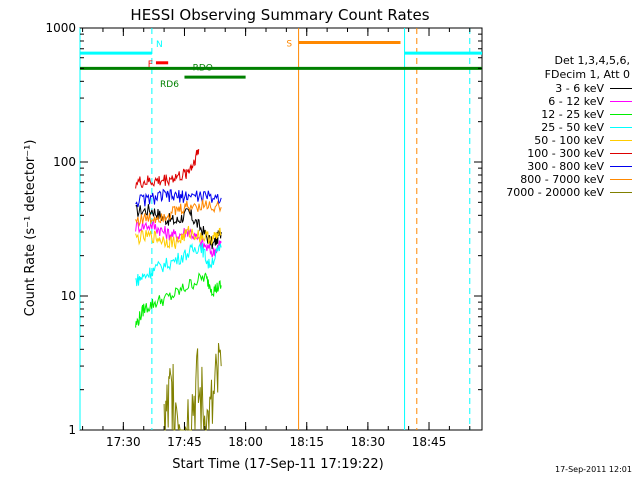 The width and height of the screenshot is (640, 480). I want to click on legend-entry-800-7000-kev: 800 - 7000 keV, so click(562, 179).